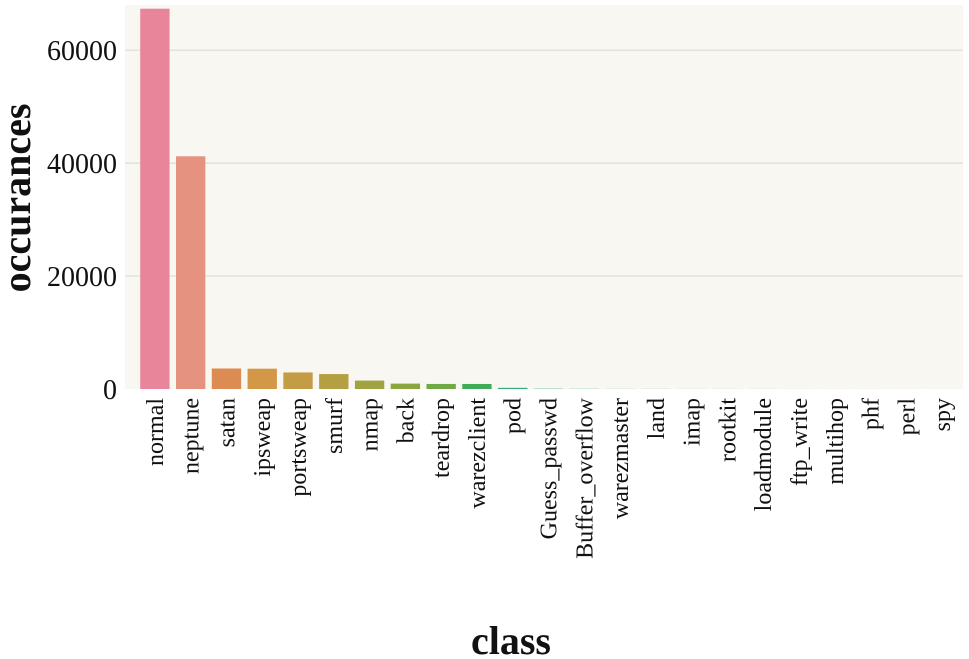  I want to click on y-axis-title: occurances, so click(19, 198).